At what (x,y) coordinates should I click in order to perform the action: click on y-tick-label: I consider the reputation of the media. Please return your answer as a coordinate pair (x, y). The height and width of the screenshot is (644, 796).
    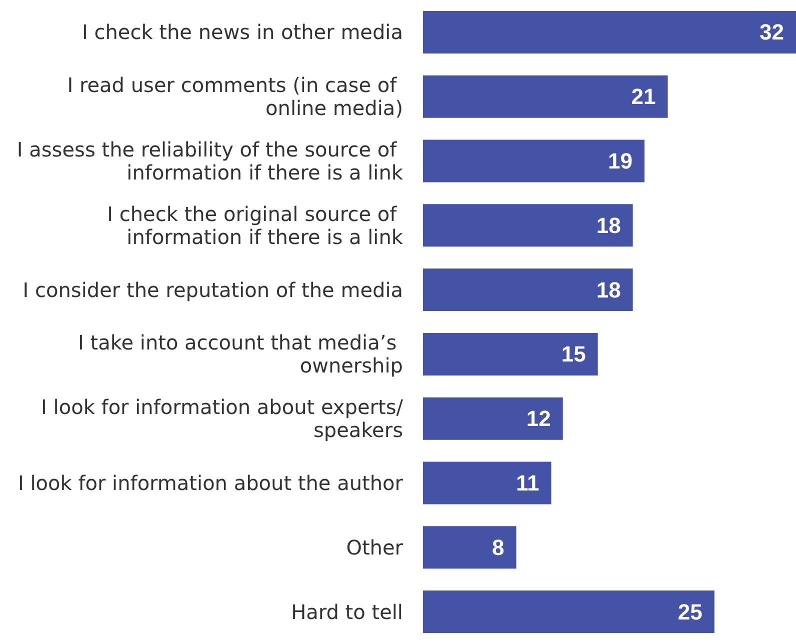
    Looking at the image, I should click on (212, 290).